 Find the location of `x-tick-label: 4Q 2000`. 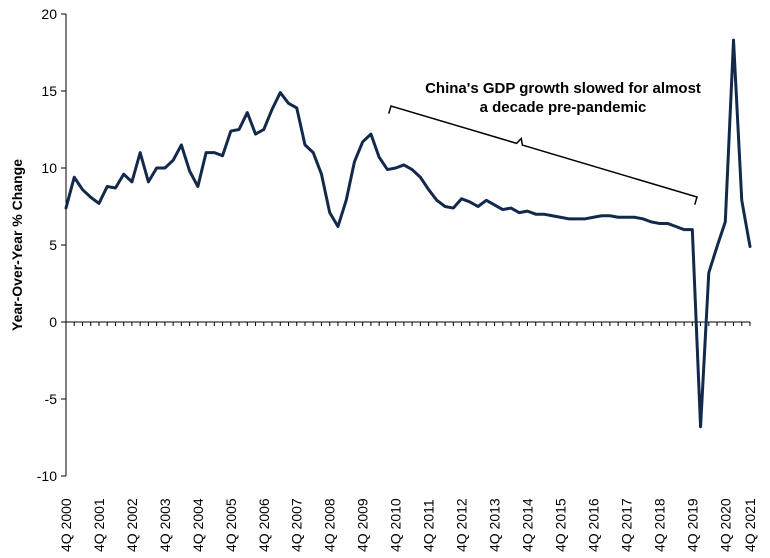

x-tick-label: 4Q 2000 is located at coordinates (66, 525).